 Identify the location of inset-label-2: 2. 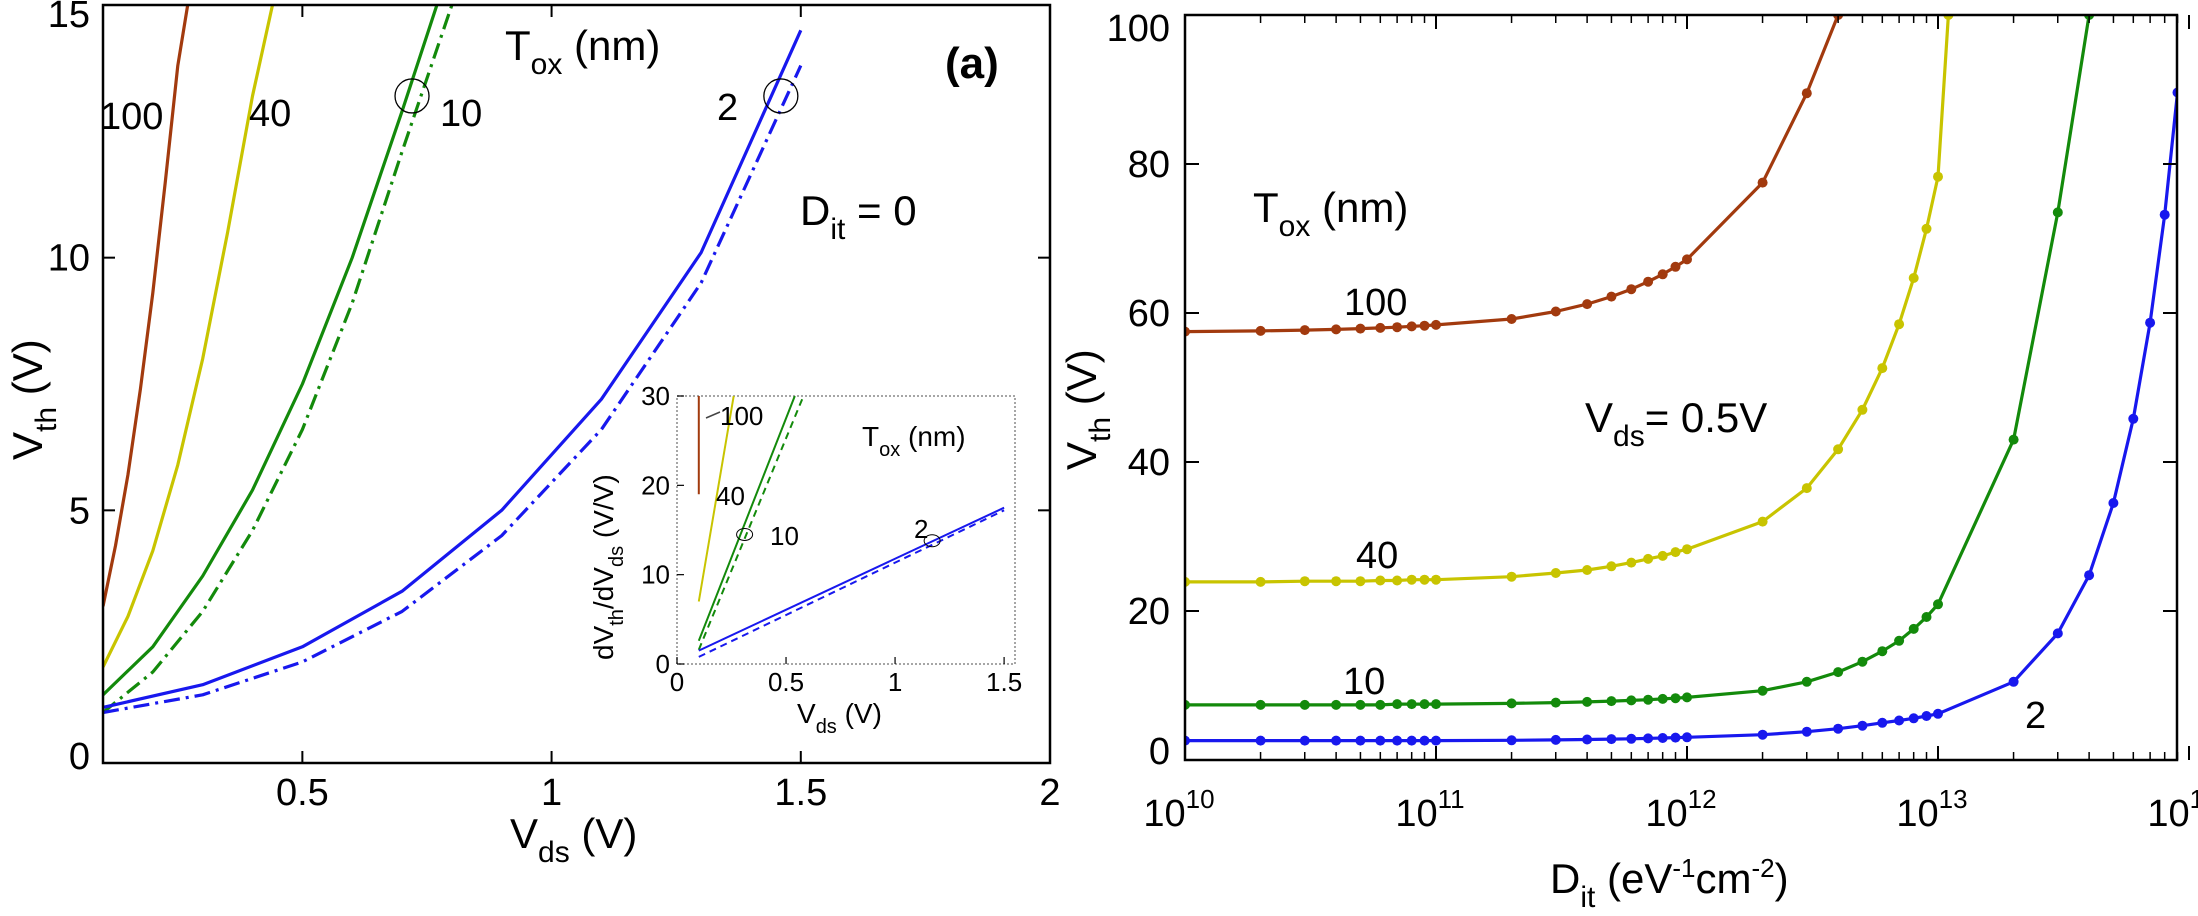
(921, 529).